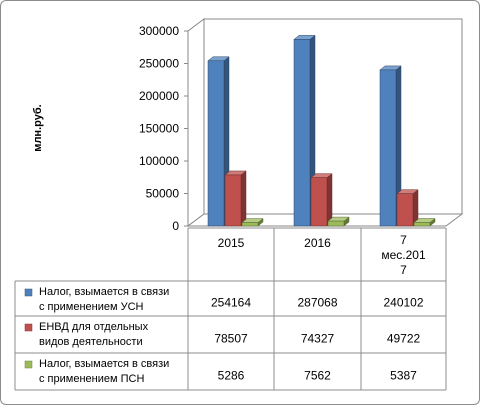  Describe the element at coordinates (231, 339) in the screenshot. I see `data-label: 78507` at that location.